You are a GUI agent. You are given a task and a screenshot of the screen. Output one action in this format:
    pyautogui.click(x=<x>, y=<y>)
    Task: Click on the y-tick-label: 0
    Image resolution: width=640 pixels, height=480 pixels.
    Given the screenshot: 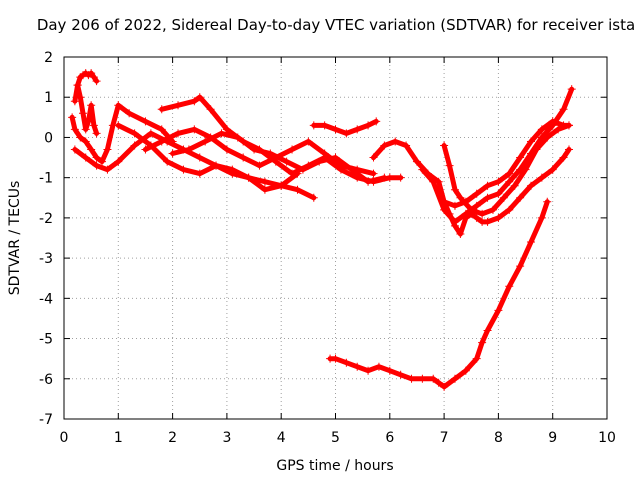 What is the action you would take?
    pyautogui.click(x=48, y=138)
    